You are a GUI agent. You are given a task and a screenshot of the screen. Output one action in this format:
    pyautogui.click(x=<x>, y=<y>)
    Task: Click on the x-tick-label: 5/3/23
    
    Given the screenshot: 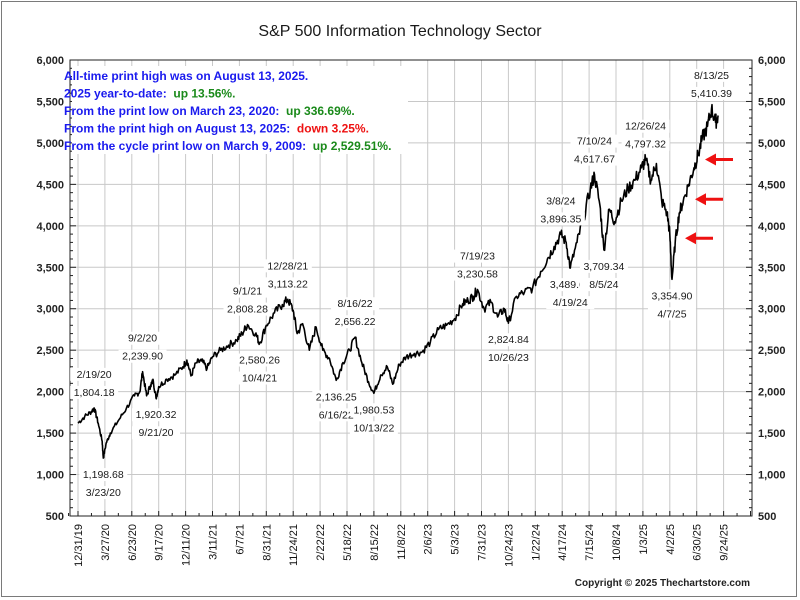 What is the action you would take?
    pyautogui.click(x=456, y=539)
    